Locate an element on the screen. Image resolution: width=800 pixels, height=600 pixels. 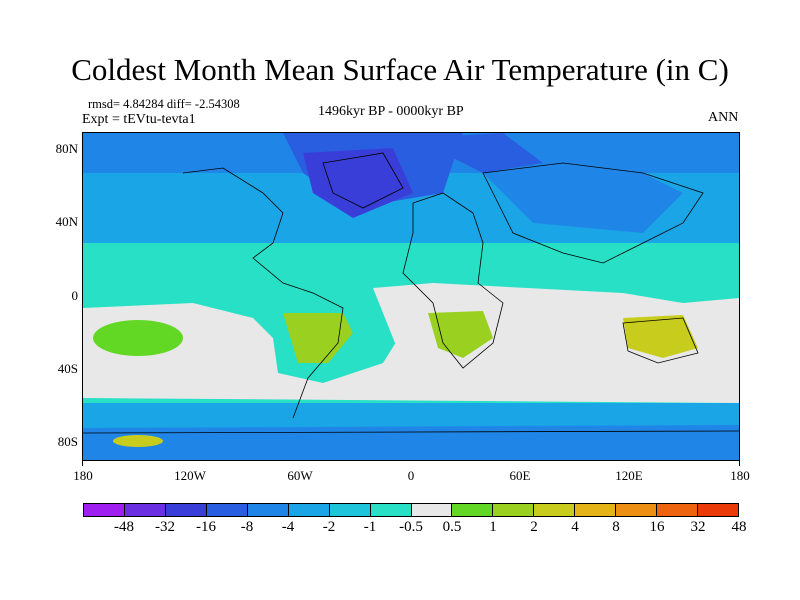
lat-label-0: 0 is located at coordinates (75, 295).